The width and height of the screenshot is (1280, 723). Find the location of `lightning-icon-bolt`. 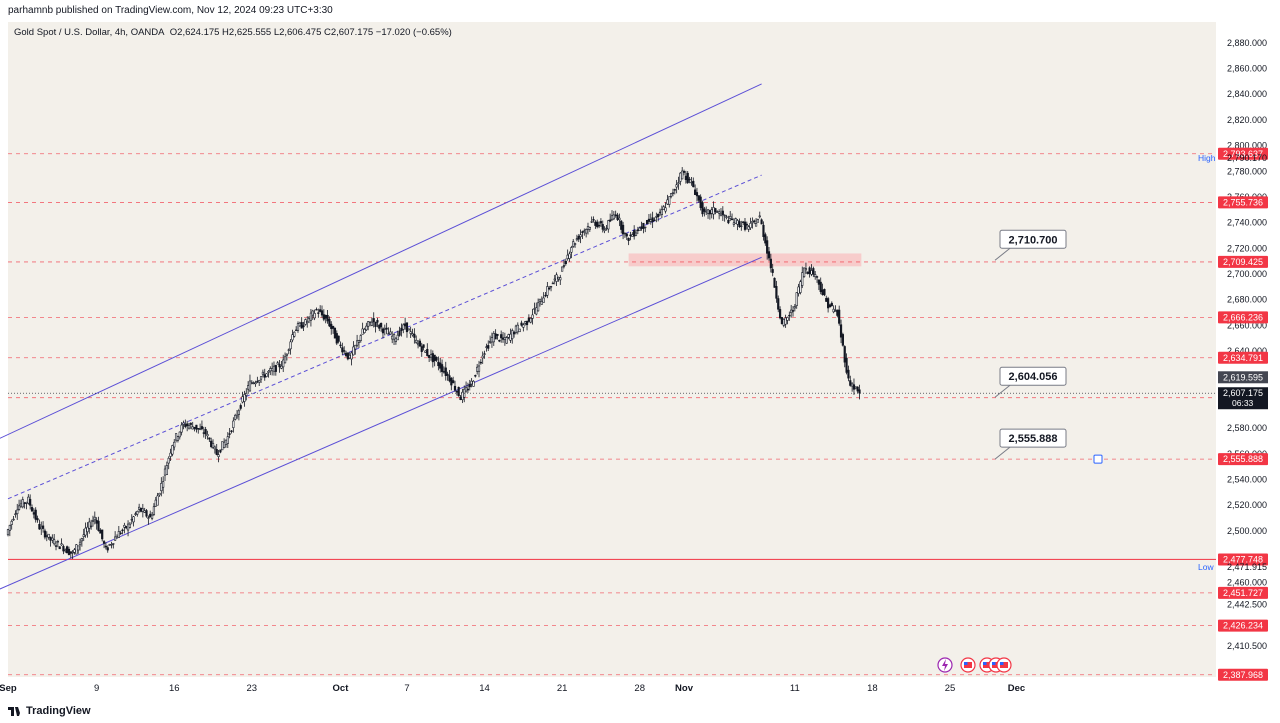

lightning-icon-bolt is located at coordinates (945, 665).